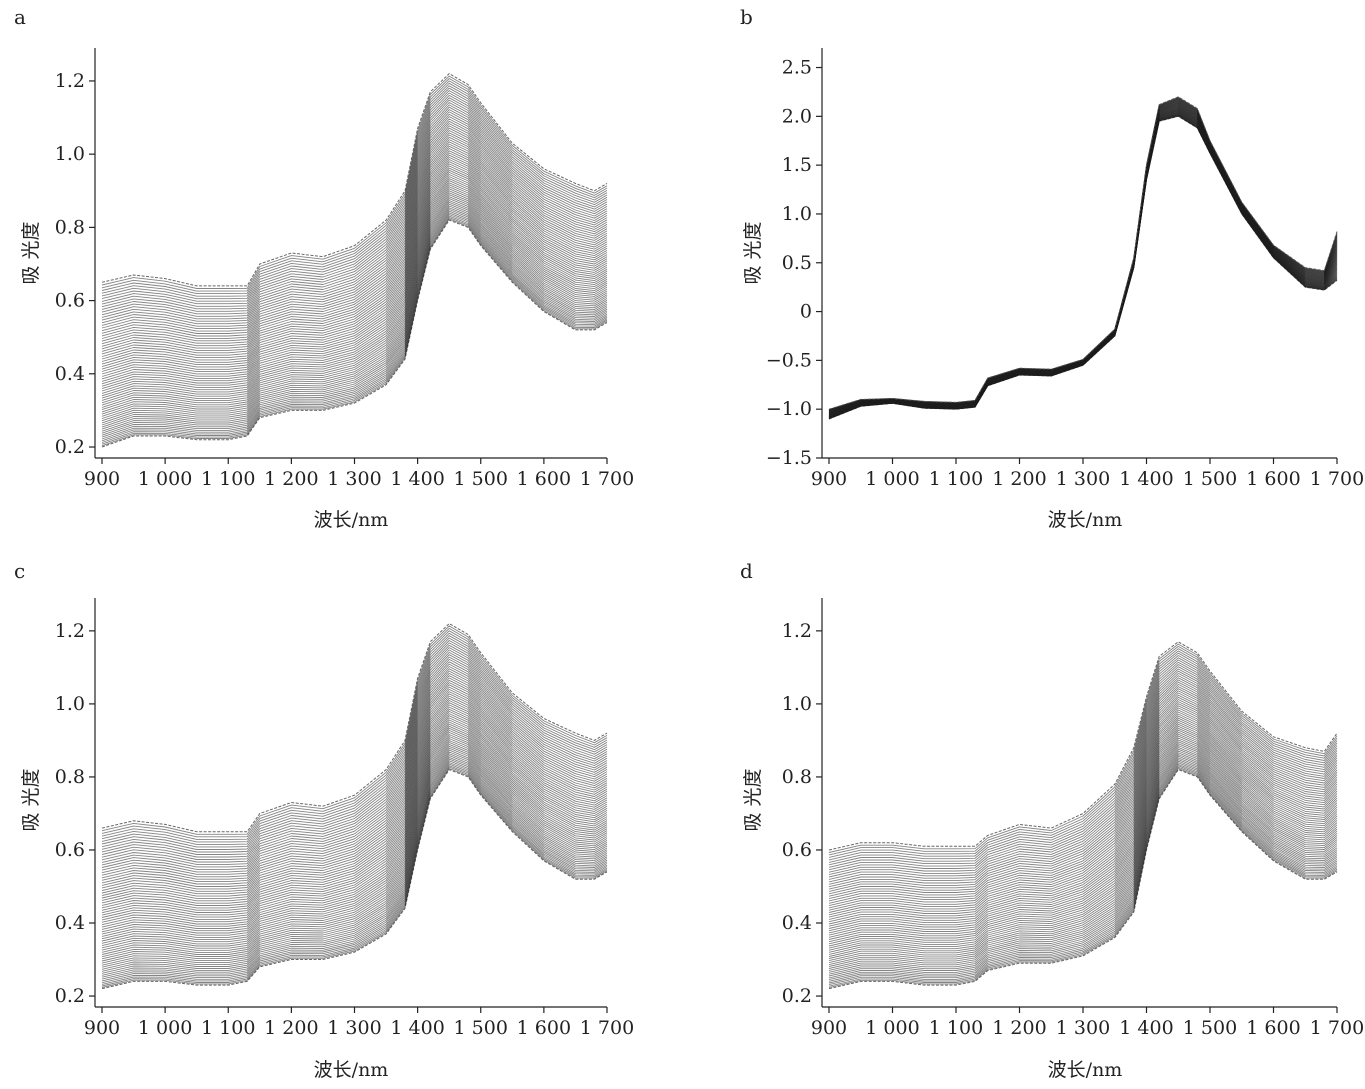 This screenshot has width=1365, height=1089. What do you see at coordinates (354, 1028) in the screenshot?
I see `x-tick-label: 1 300` at bounding box center [354, 1028].